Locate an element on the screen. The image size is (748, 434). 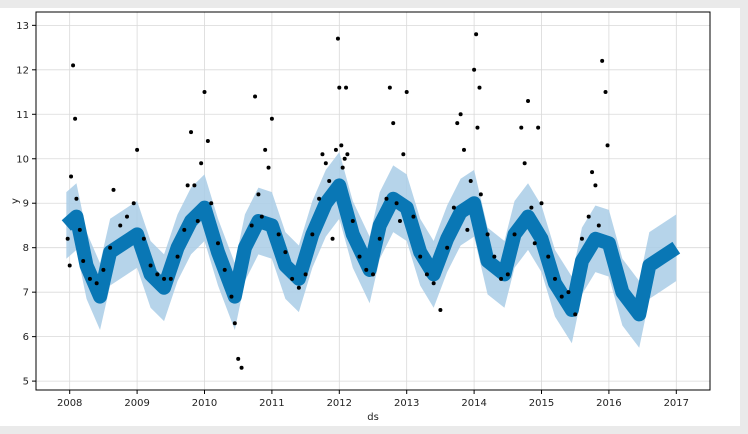
x-tick-label: 2016 is located at coordinates (608, 403).